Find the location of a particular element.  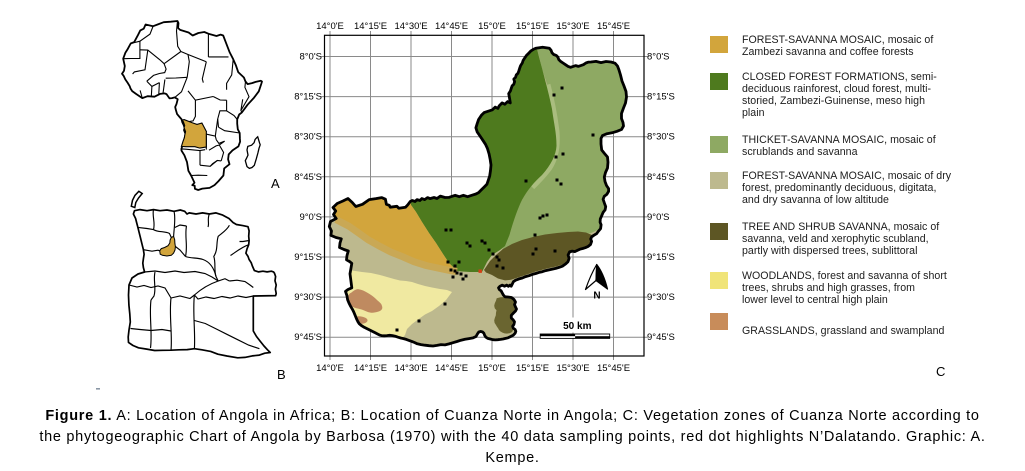

svg-text: N is located at coordinates (596, 296).